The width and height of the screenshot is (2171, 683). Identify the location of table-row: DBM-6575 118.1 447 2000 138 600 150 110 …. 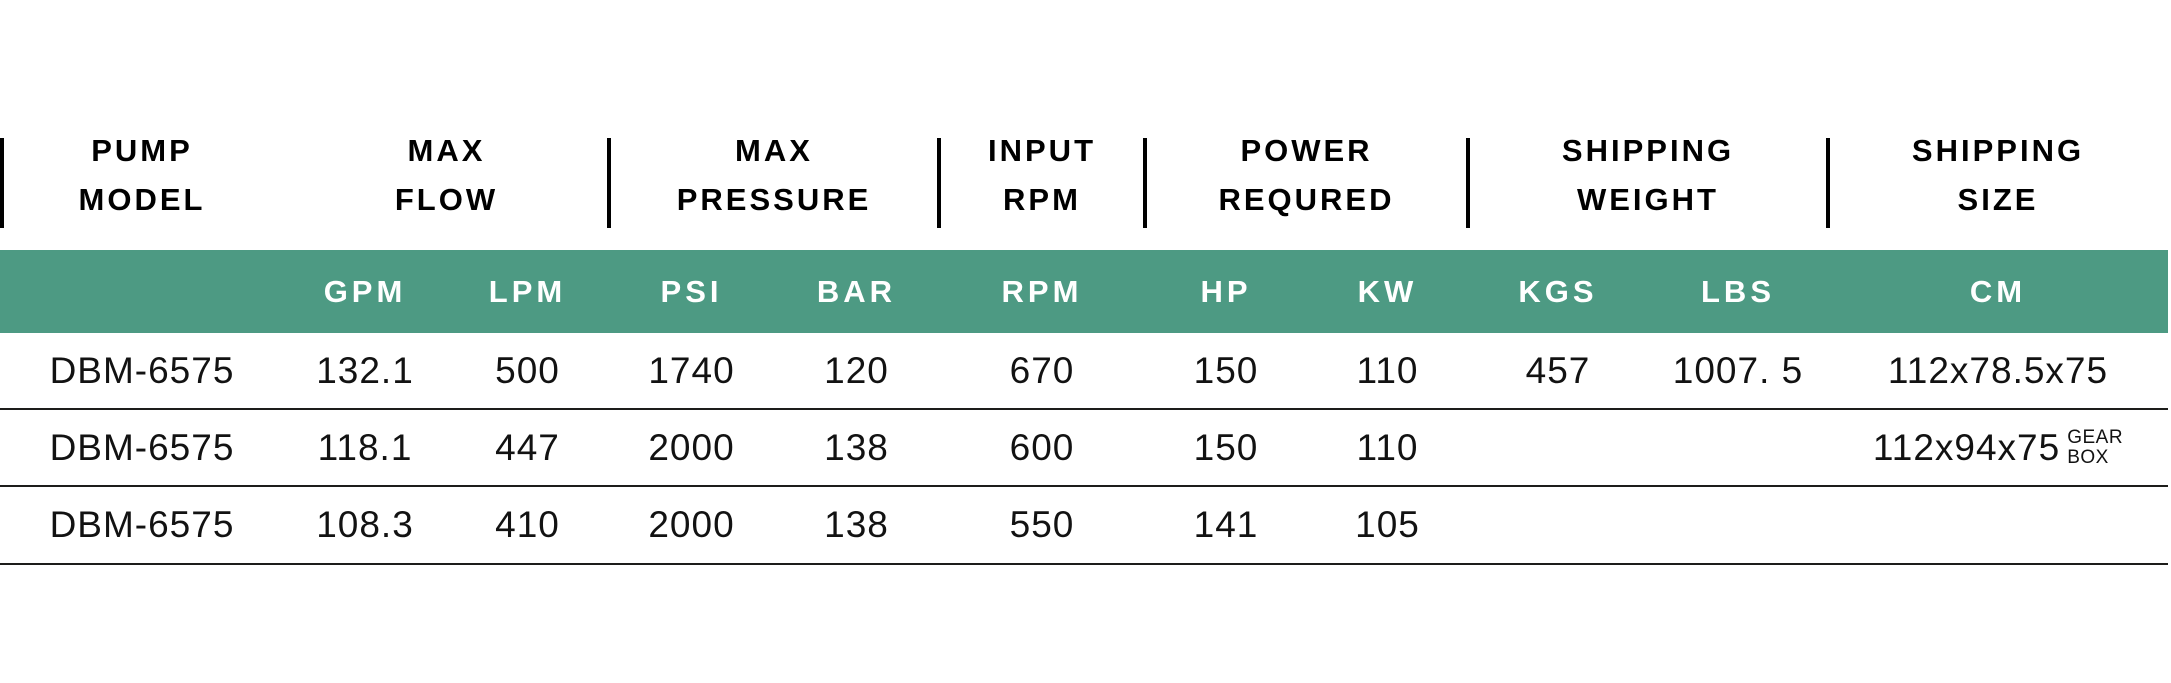
(1084, 448).